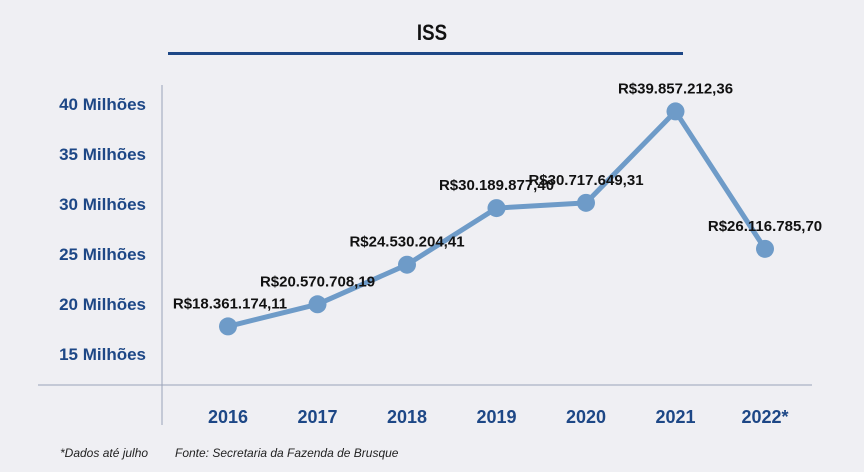 This screenshot has height=472, width=864. Describe the element at coordinates (406, 242) in the screenshot. I see `data-label: R$24.530.204,41` at that location.